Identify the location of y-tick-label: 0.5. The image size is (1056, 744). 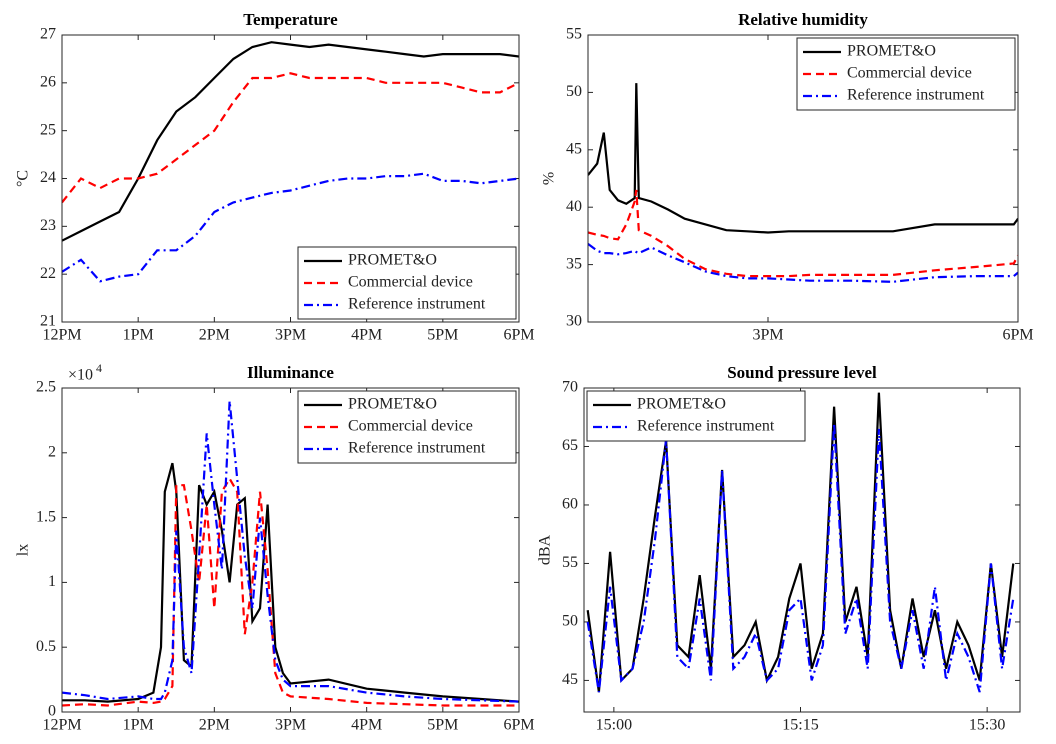
(46, 646).